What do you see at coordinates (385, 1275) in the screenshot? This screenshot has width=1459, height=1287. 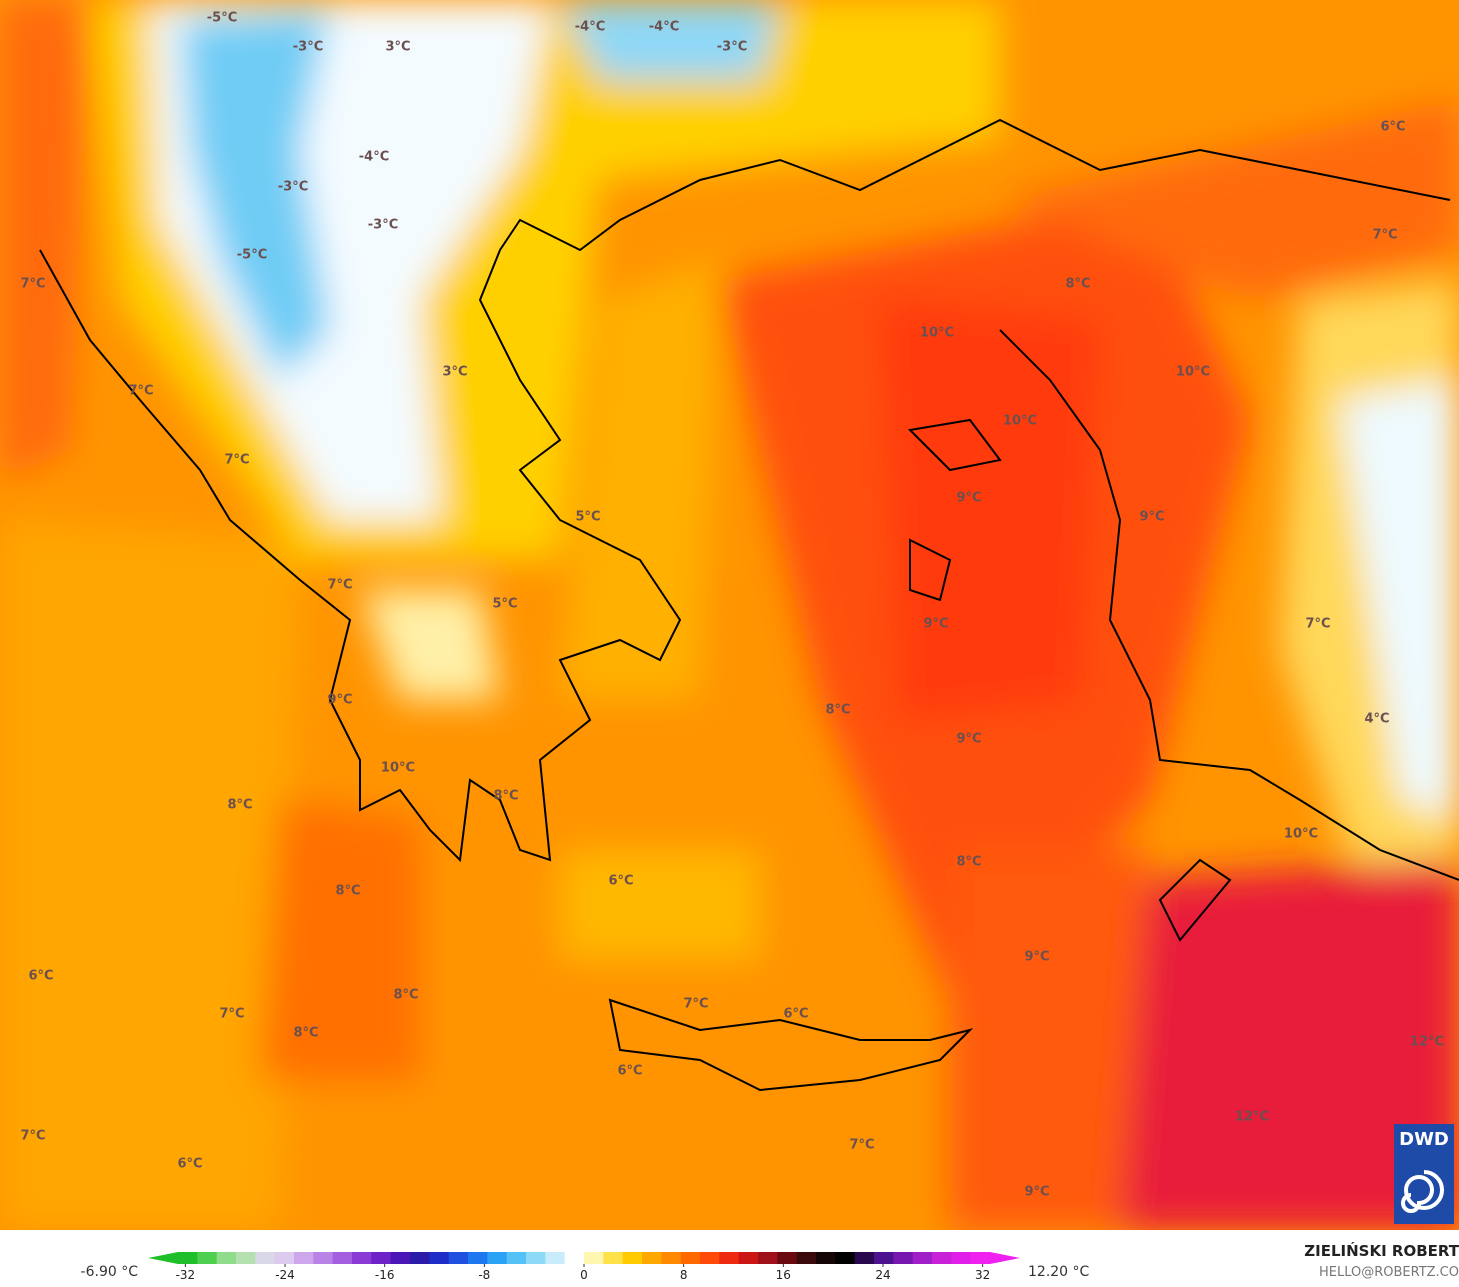 I see `colorbar-tick-label: -16` at bounding box center [385, 1275].